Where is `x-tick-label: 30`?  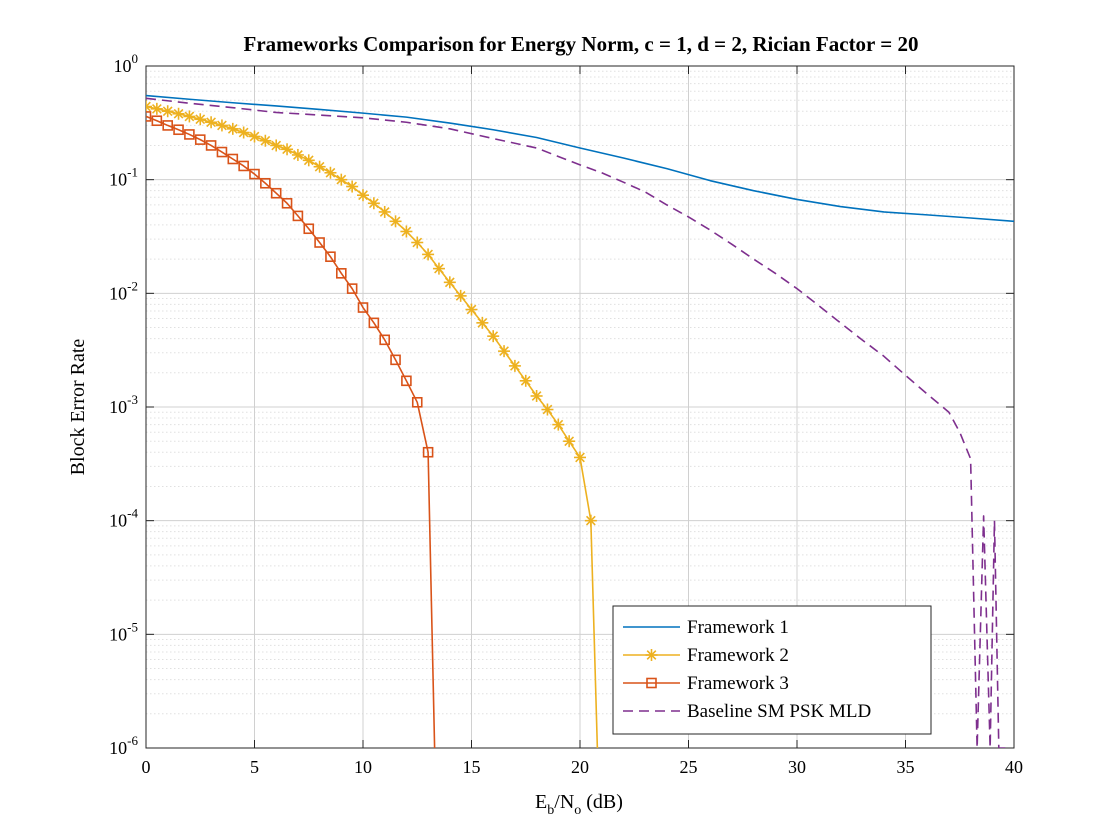 x-tick-label: 30 is located at coordinates (797, 767).